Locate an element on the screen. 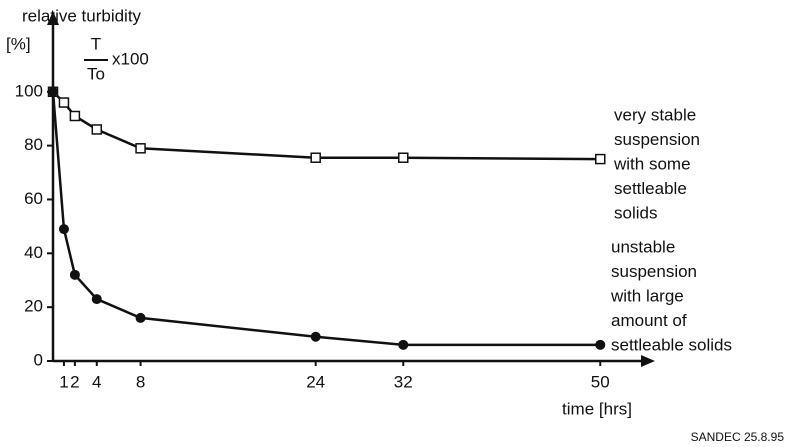  series-annotation: settleable solids is located at coordinates (671, 344).